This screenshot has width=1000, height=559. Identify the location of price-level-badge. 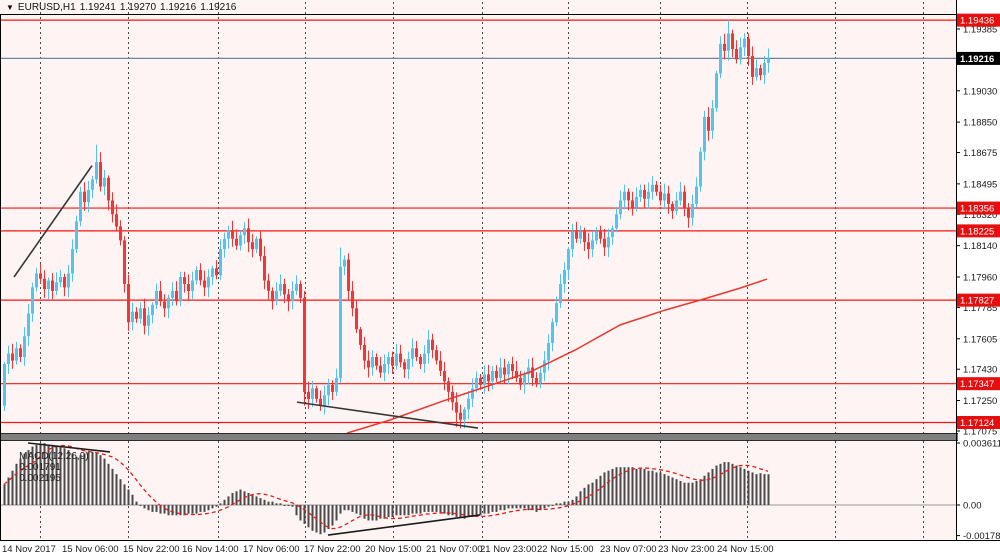
(978, 422).